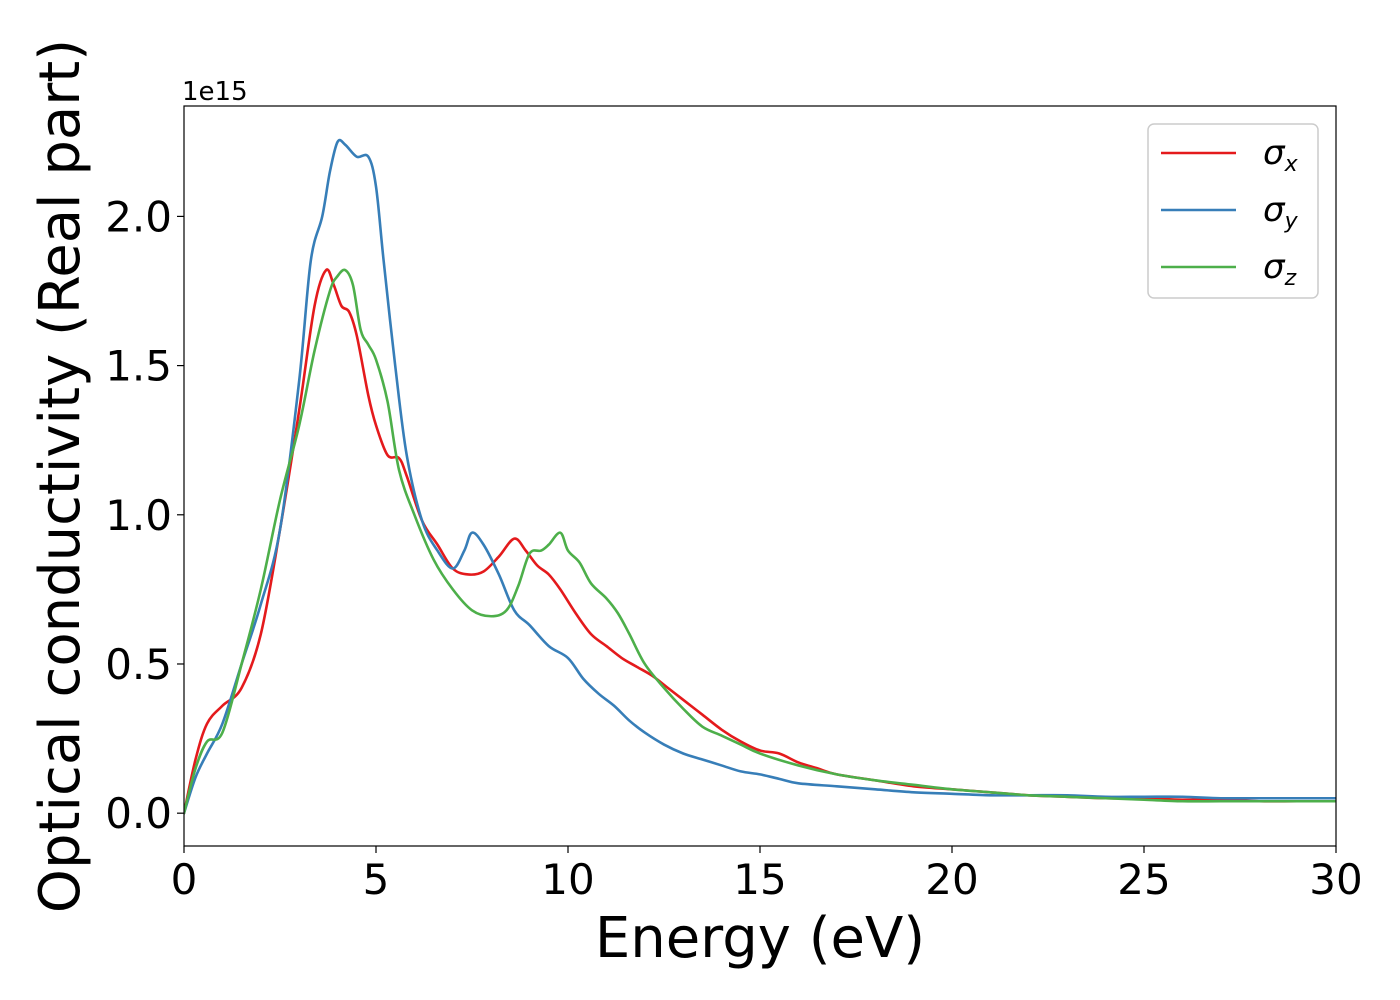 This screenshot has width=1400, height=1000. Describe the element at coordinates (138, 515) in the screenshot. I see `y-tick-label: 1.0` at that location.